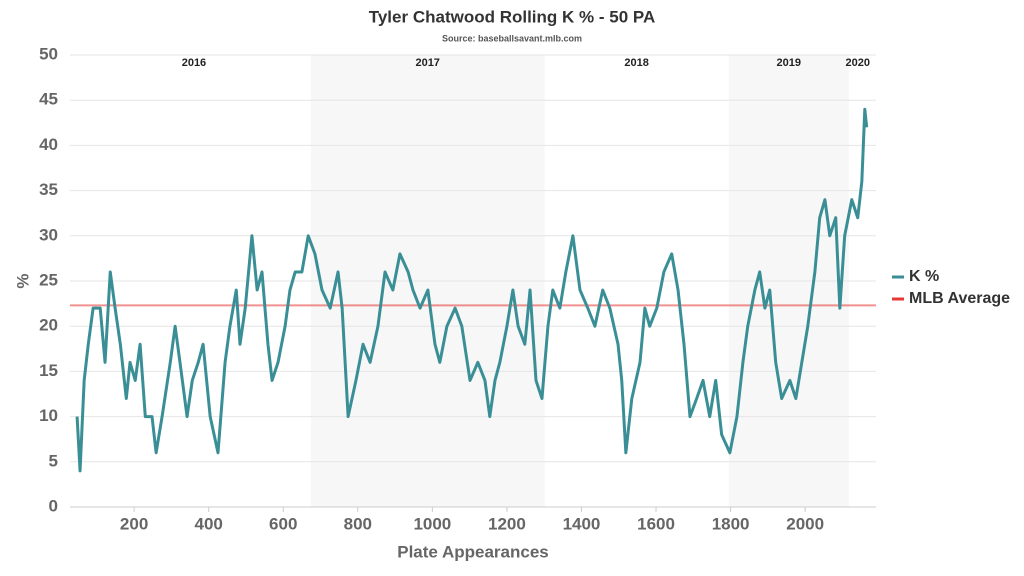 This screenshot has height=576, width=1024. What do you see at coordinates (48, 370) in the screenshot?
I see `y-tick-label: 15` at bounding box center [48, 370].